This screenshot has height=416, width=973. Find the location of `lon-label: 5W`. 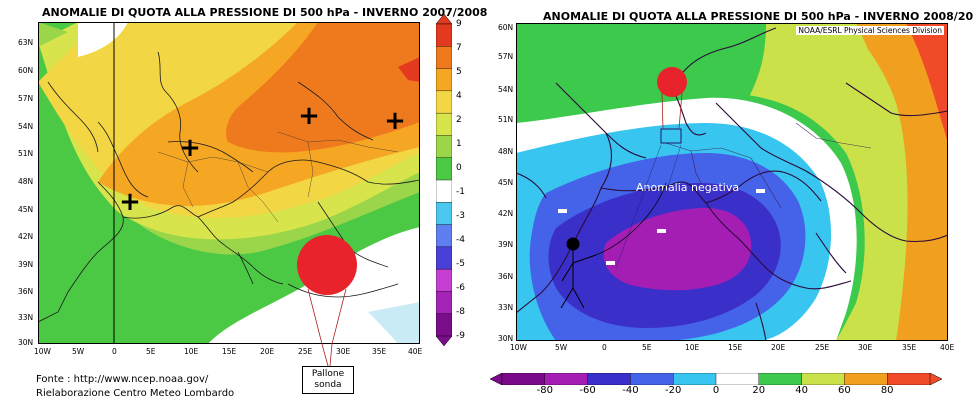

lon-label: 5W is located at coordinates (561, 347).